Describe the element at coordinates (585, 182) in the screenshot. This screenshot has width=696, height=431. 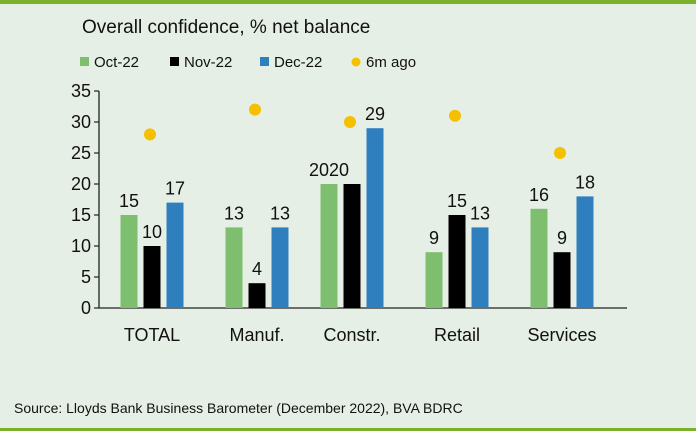
I see `data-label: 18` at that location.